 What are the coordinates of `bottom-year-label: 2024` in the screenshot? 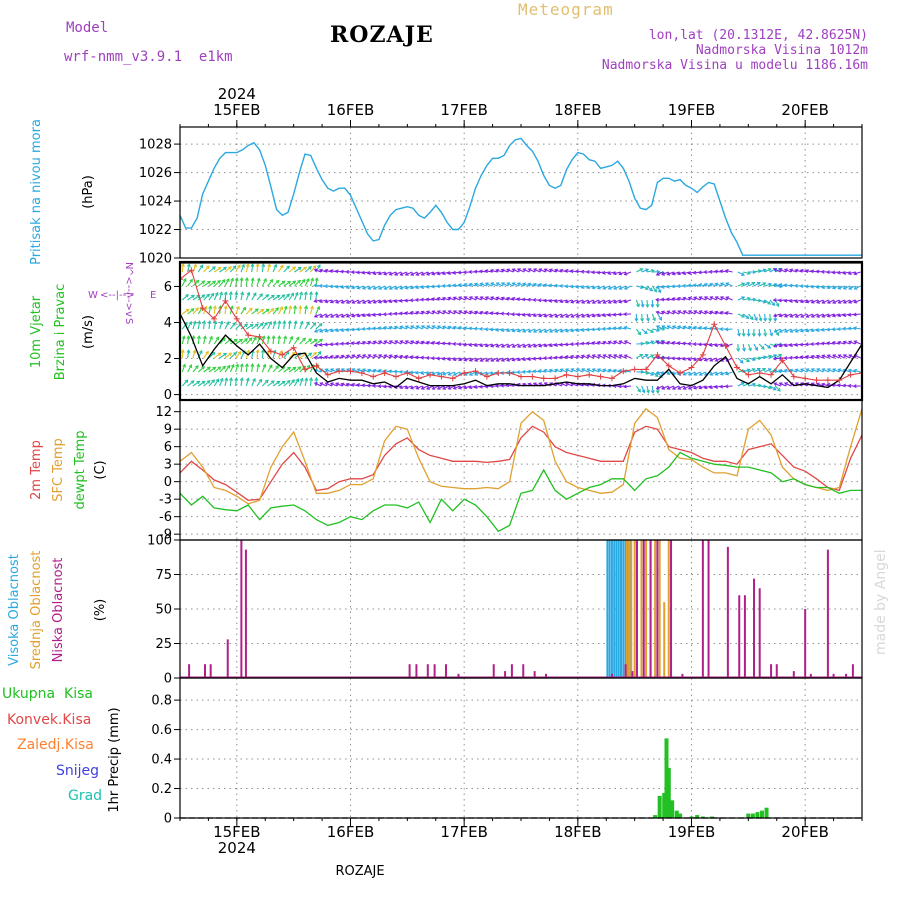 It's located at (237, 848).